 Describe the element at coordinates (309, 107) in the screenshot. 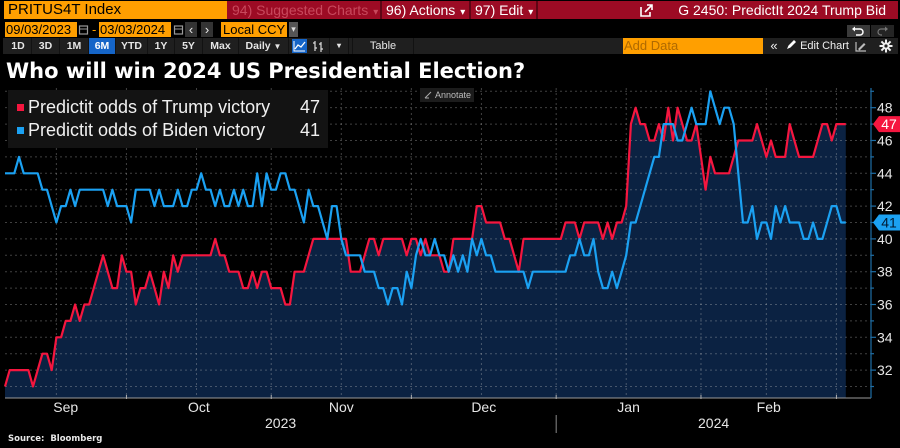

I see `legend-value-trump: 47` at that location.